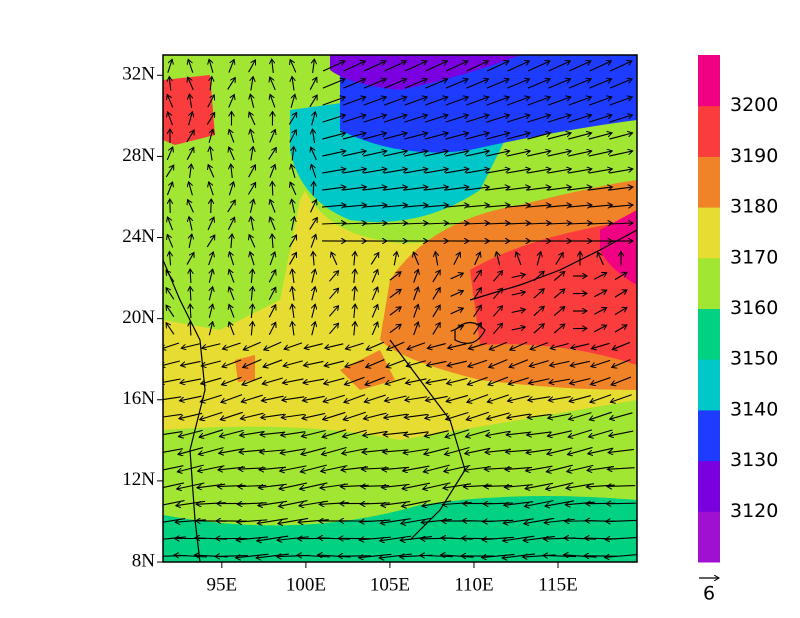 This screenshot has width=800, height=618. What do you see at coordinates (754, 359) in the screenshot?
I see `colorbar-label: 3150` at bounding box center [754, 359].